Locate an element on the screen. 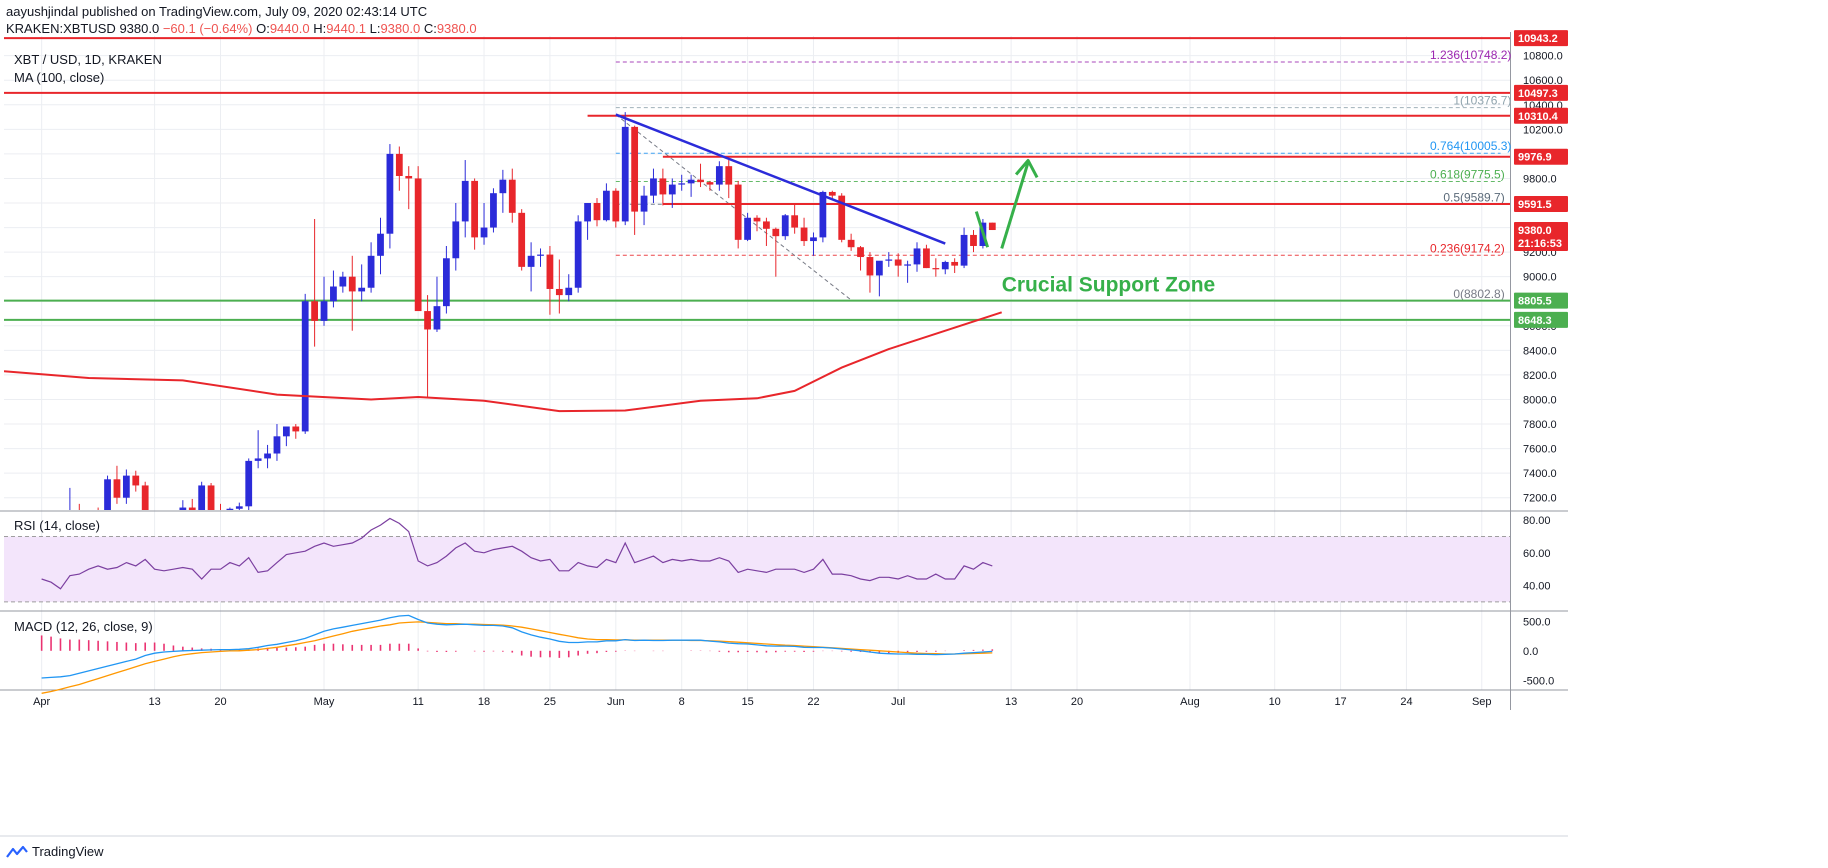 This screenshot has width=1828, height=868. level-tag: 10943.2 is located at coordinates (1538, 39).